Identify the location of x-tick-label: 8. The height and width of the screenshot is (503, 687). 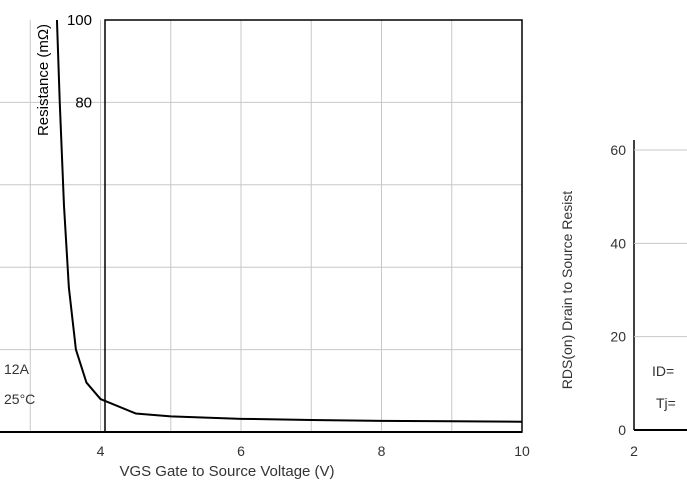
(382, 451).